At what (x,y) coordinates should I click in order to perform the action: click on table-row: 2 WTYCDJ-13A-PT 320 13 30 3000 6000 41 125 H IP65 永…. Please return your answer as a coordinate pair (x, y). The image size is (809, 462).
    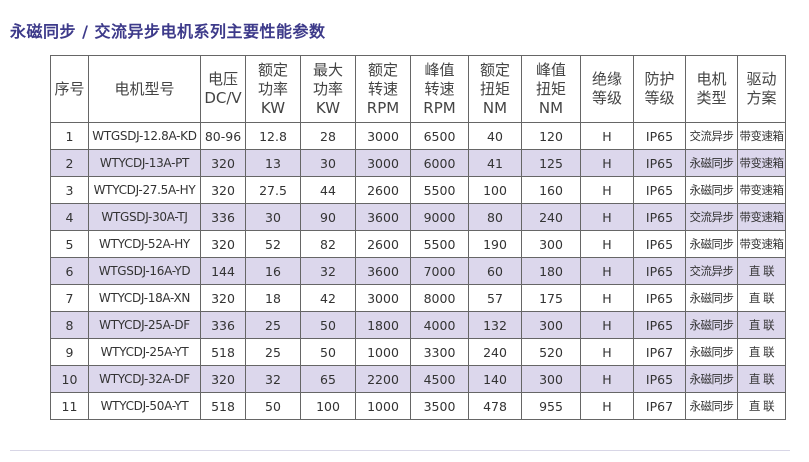
    Looking at the image, I should click on (418, 163).